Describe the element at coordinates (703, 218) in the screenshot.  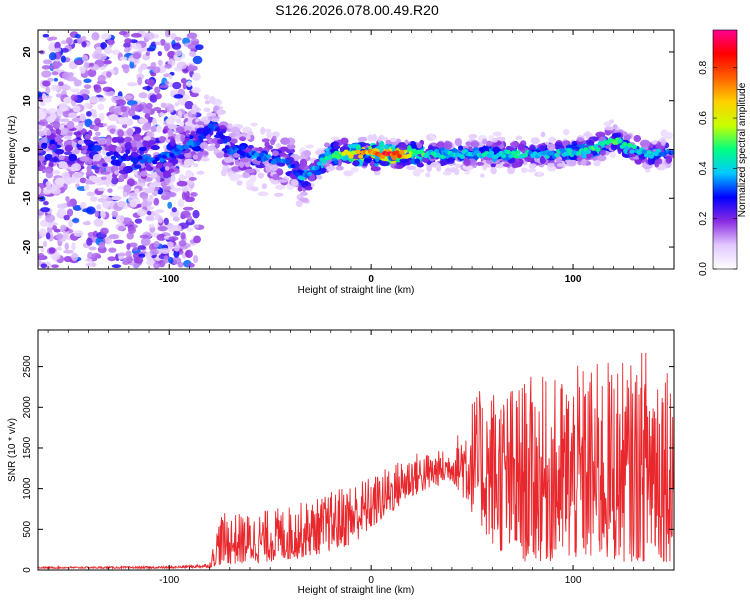
I see `colorbar-tick-label: 0.2` at that location.